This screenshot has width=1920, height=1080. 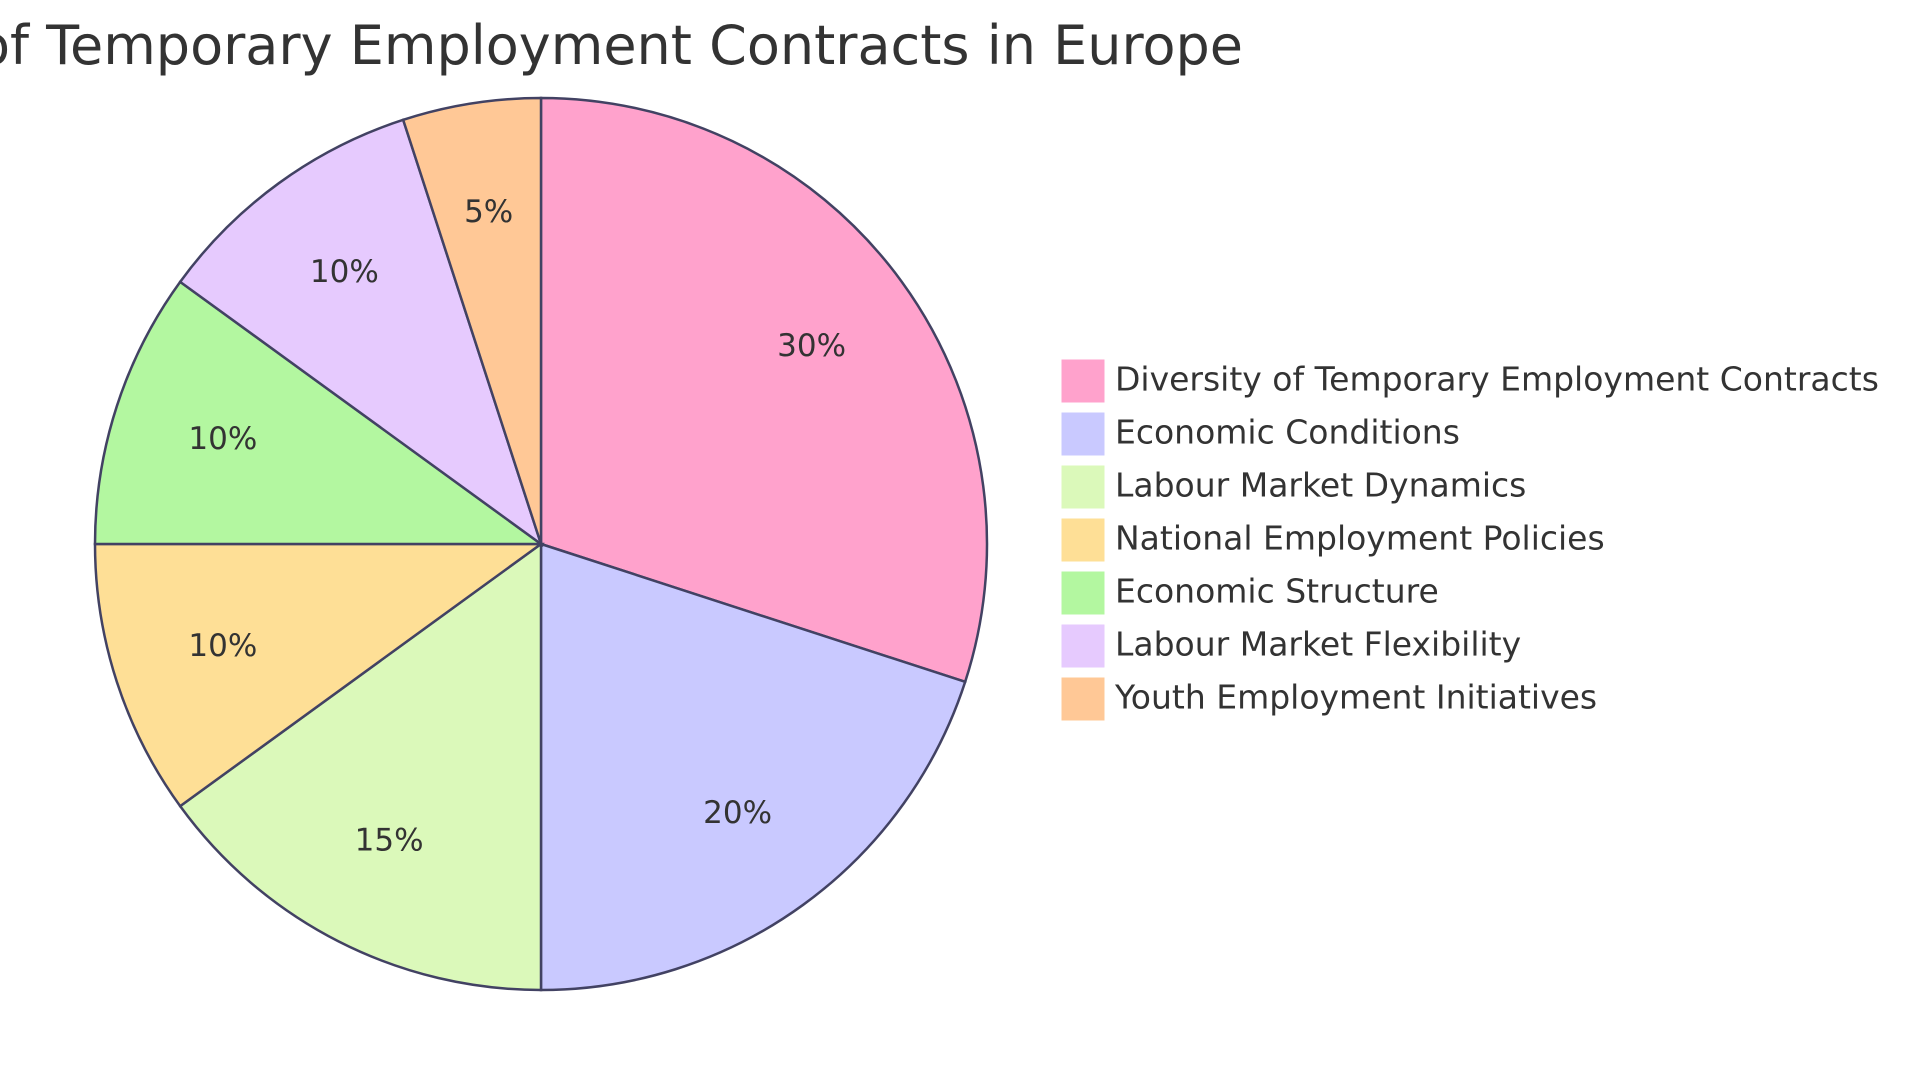 What do you see at coordinates (319, 413) in the screenshot?
I see `pie-slice-economic-structure` at bounding box center [319, 413].